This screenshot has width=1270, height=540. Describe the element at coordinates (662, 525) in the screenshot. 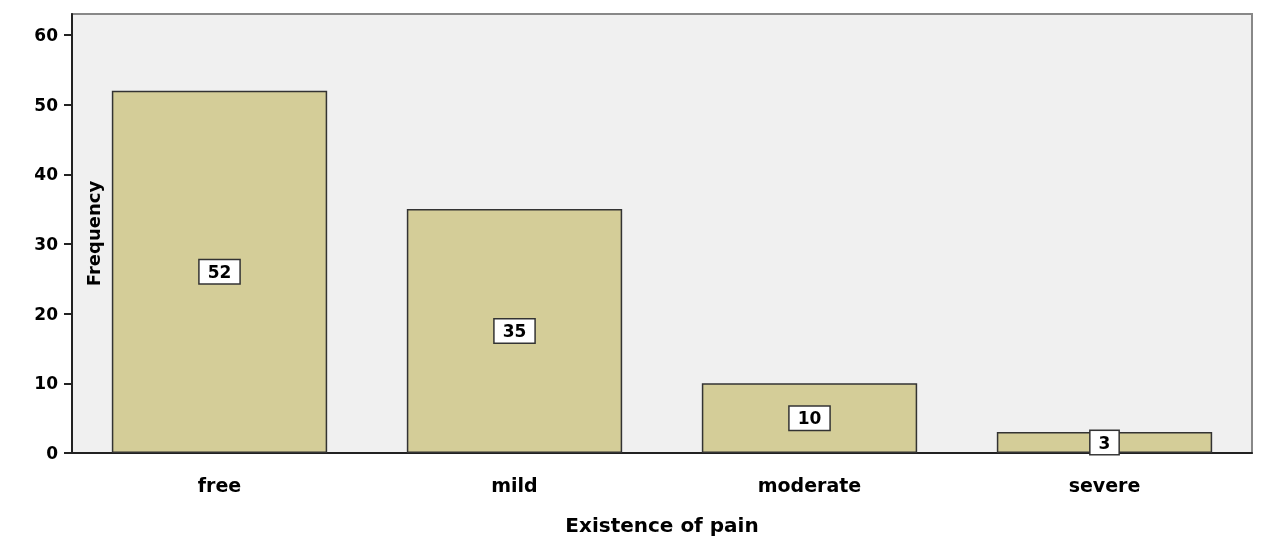

I see `x-axis-title: Existence of pain` at that location.